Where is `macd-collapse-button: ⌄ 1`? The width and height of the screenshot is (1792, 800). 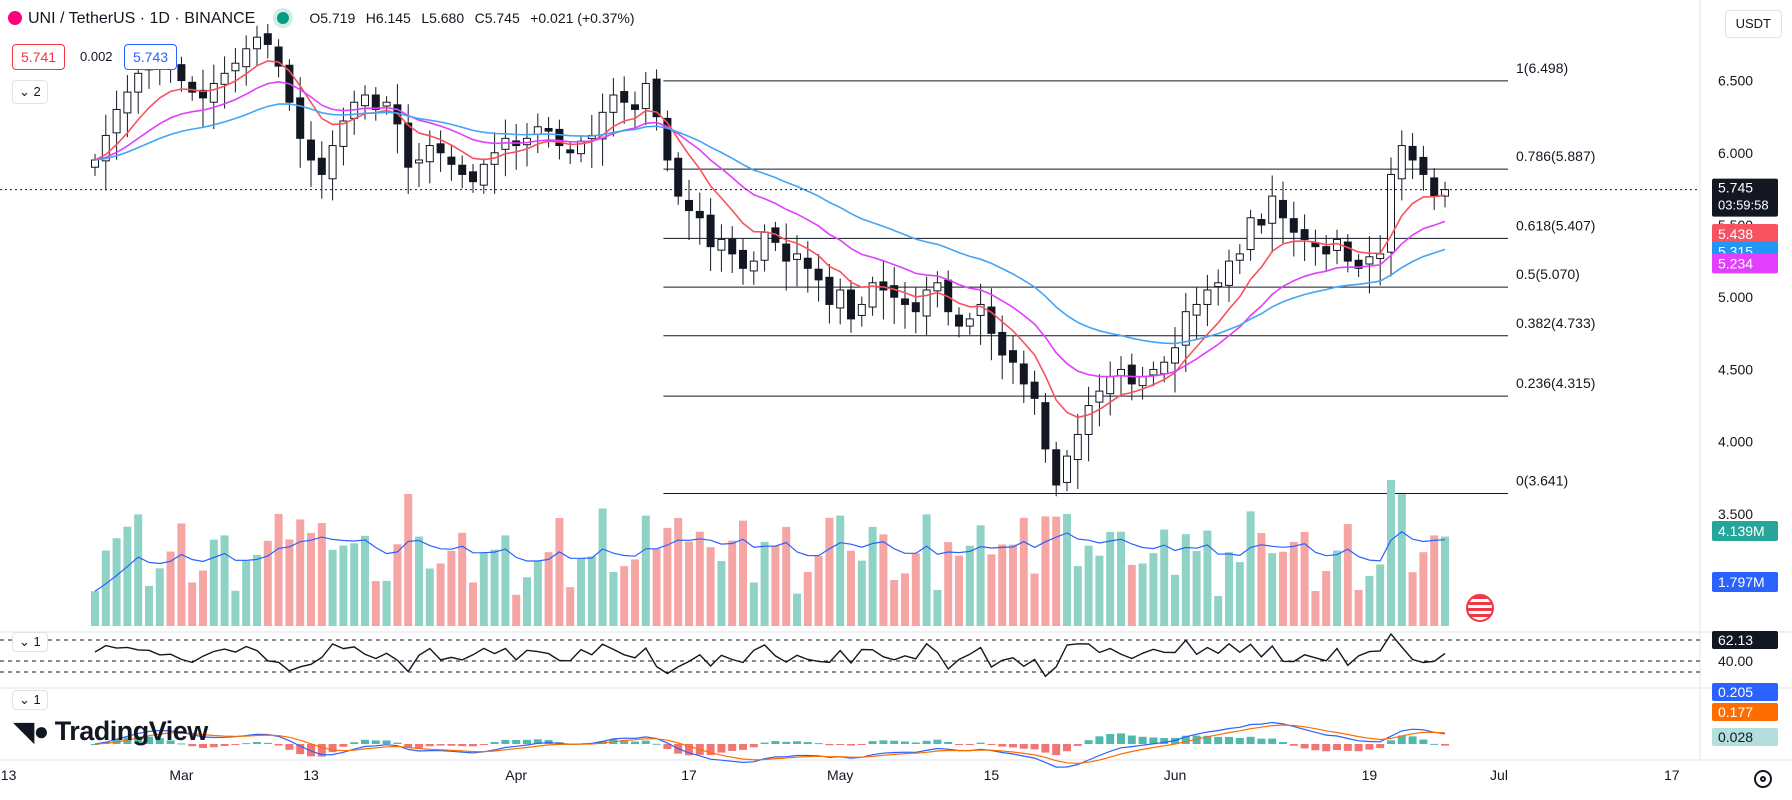 macd-collapse-button: ⌄ 1 is located at coordinates (30, 700).